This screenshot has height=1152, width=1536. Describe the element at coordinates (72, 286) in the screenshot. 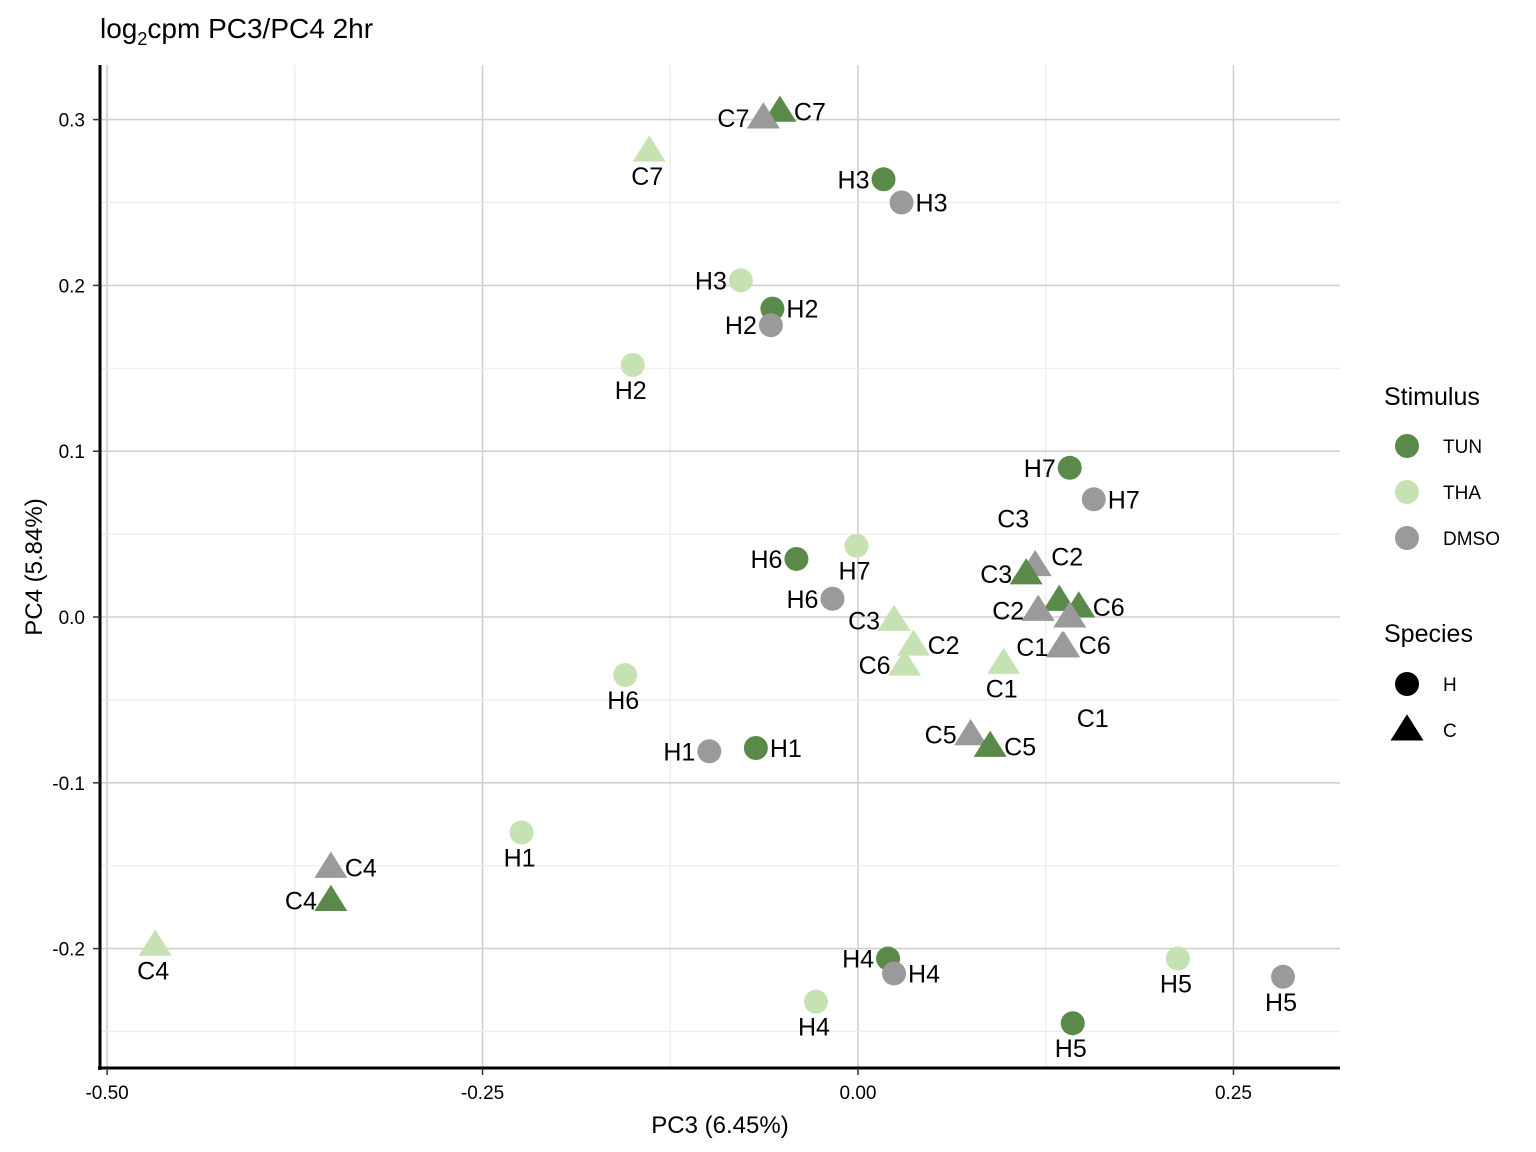

I see `y-tick-label: 0.2` at that location.